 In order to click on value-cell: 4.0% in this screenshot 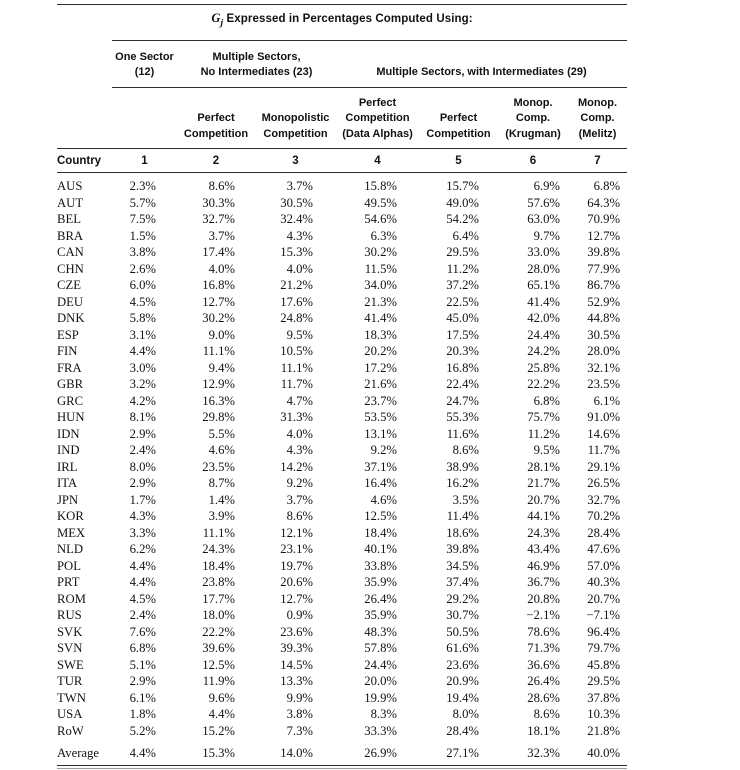, I will do `click(299, 268)`.